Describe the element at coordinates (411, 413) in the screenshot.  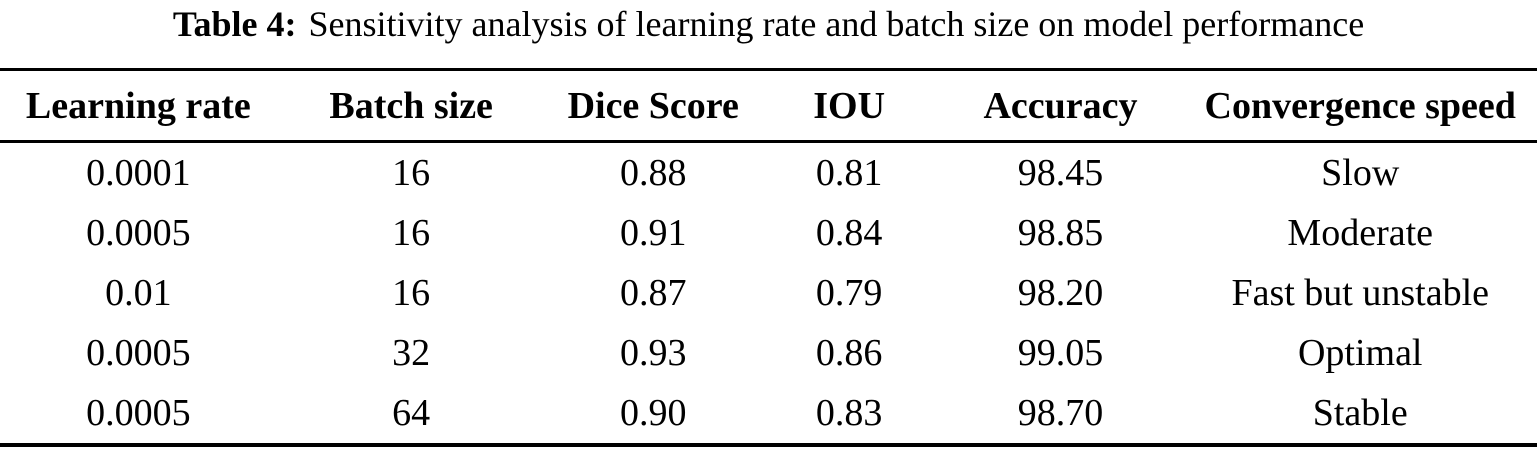
I see `table-cell: 64` at that location.